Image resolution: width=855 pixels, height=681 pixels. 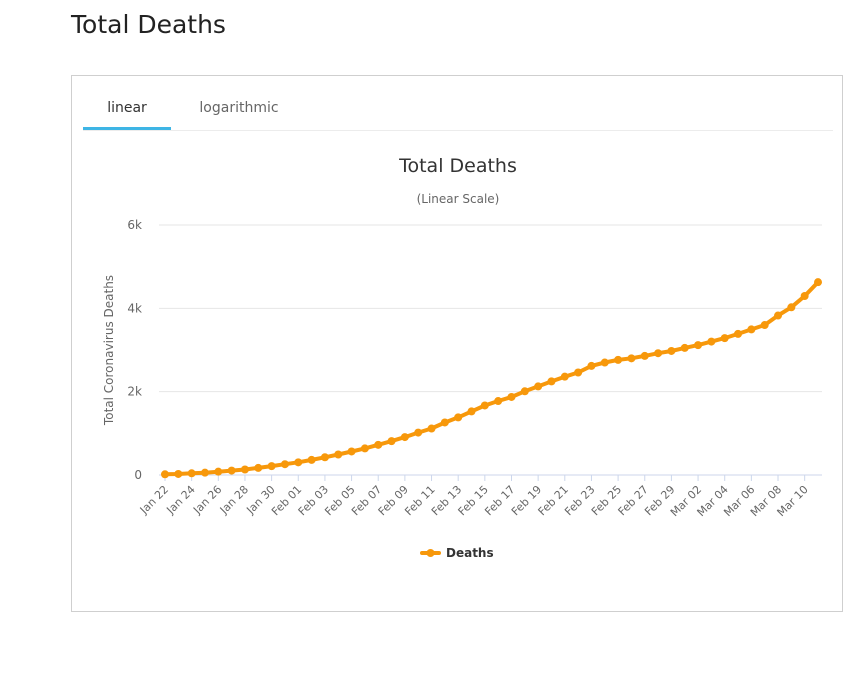 What do you see at coordinates (127, 103) in the screenshot?
I see `tab-linear: linear` at bounding box center [127, 103].